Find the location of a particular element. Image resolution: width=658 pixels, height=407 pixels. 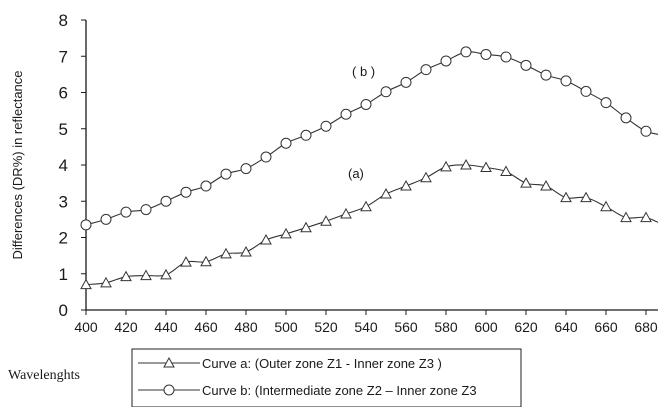

x-tick-label: 680 is located at coordinates (646, 327).